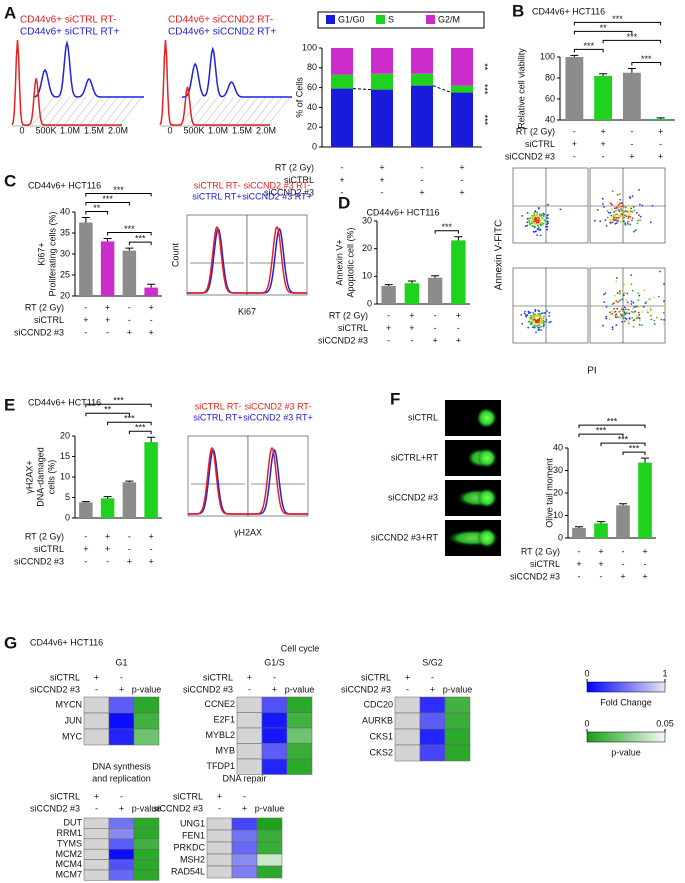 The image size is (685, 883). What do you see at coordinates (208, 689) in the screenshot?
I see `column-label: siCCND2 #3` at bounding box center [208, 689].